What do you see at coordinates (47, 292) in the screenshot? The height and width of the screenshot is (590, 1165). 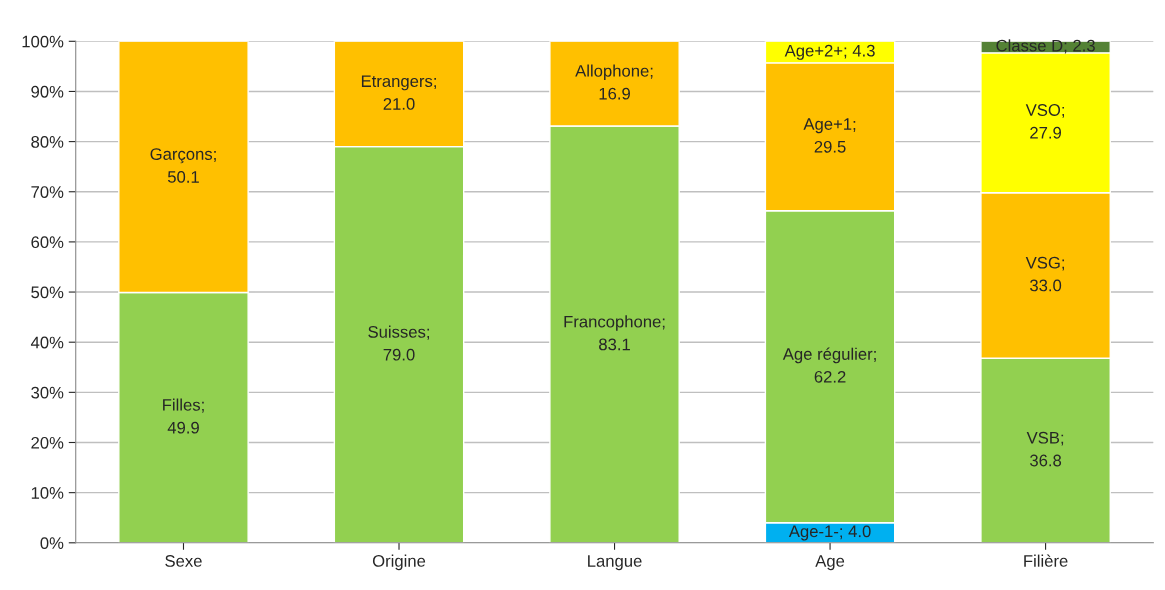 I see `y-tick-label: 50%` at bounding box center [47, 292].